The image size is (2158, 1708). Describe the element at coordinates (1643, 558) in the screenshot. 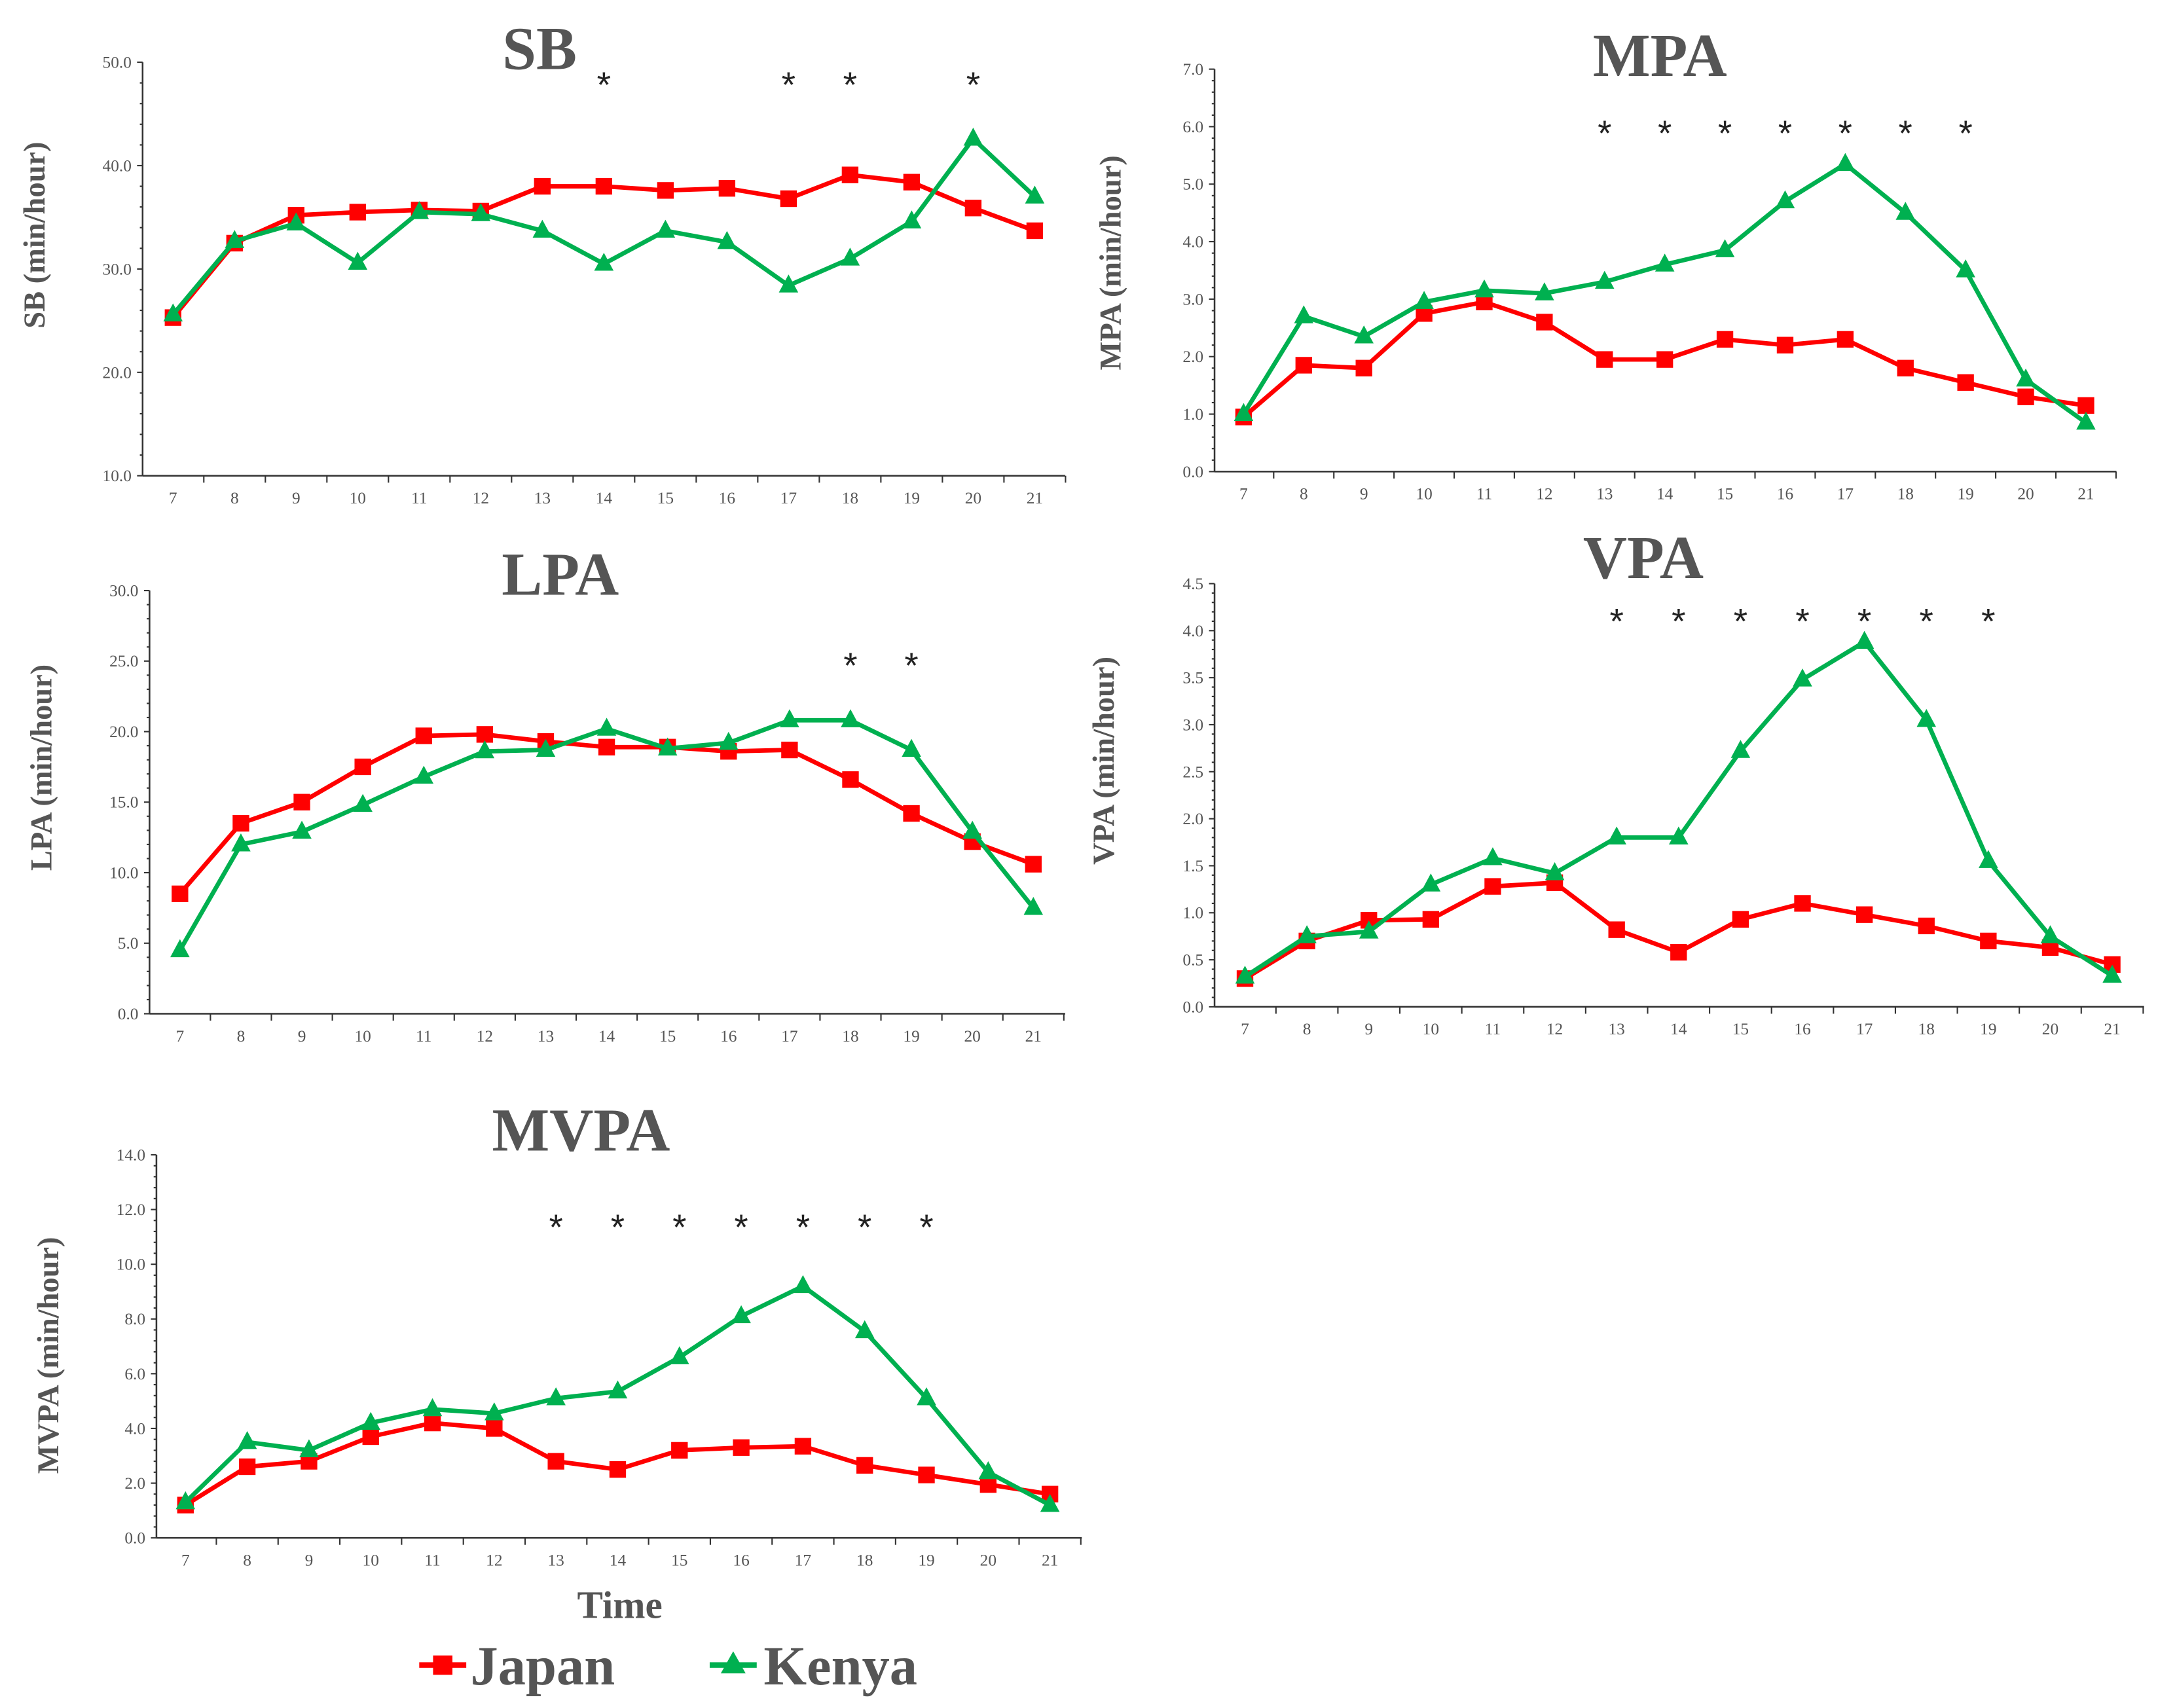

I see `chart-title: VPA` at that location.